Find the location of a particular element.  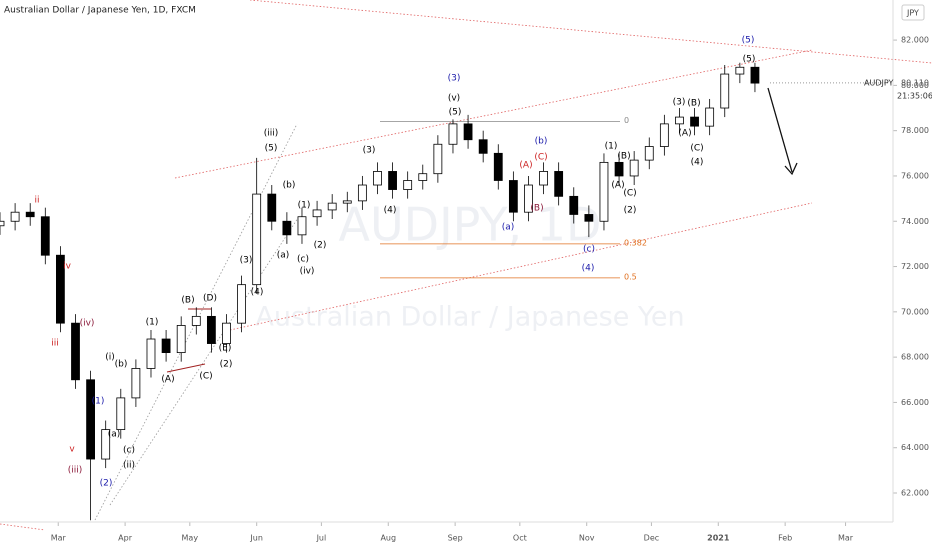

wave-label: (a) is located at coordinates (283, 256).